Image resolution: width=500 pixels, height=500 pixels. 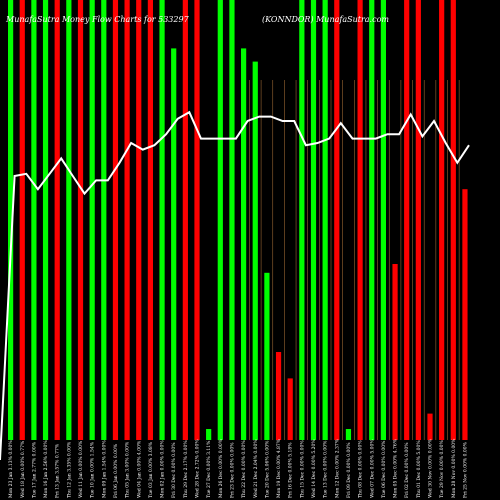 What do you see at coordinates (174, 470) in the screenshot?
I see `x-tick-label: Fri 30 Dec 0.00% 0.00%` at bounding box center [174, 470].